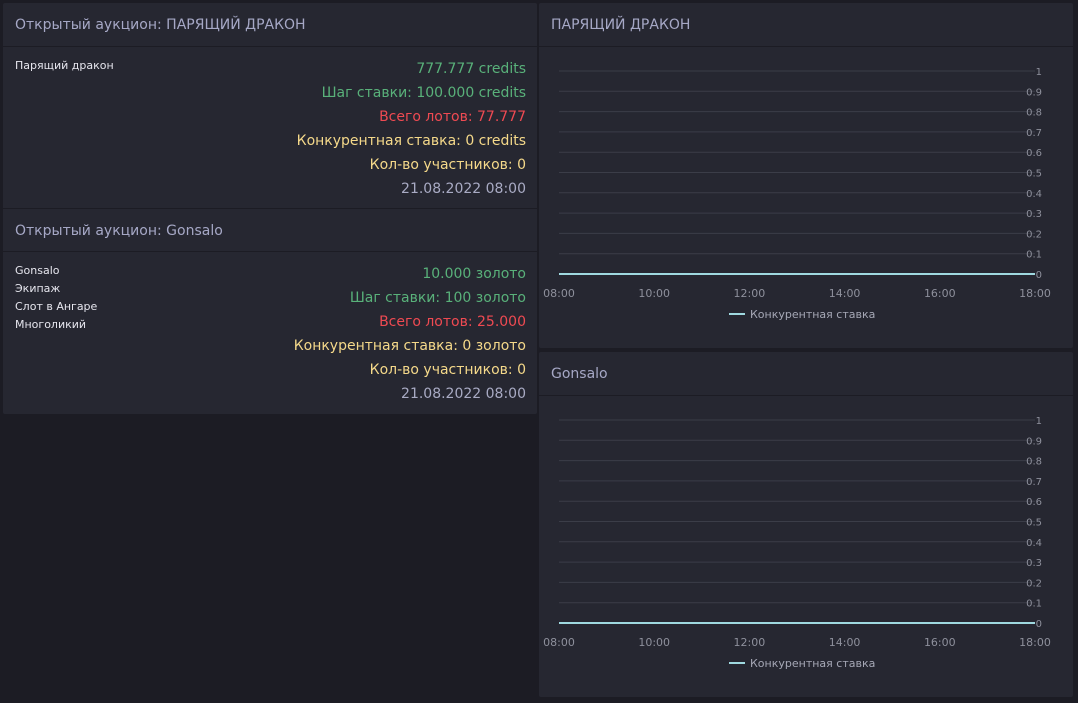 The height and width of the screenshot is (703, 1078). Describe the element at coordinates (452, 117) in the screenshot. I see `auction-total-lots: Всего лотов: 77.777` at that location.